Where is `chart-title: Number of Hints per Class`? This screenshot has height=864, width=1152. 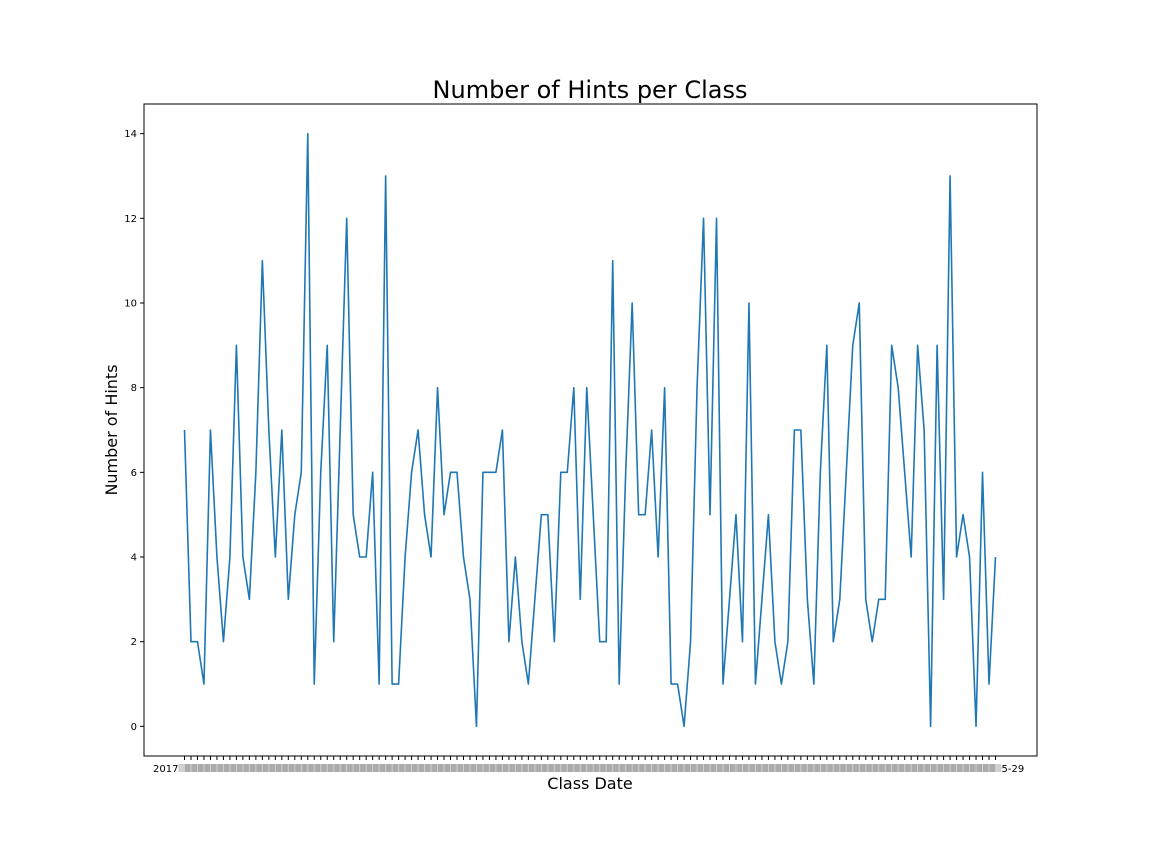
chart-title: Number of Hints per Class is located at coordinates (590, 90).